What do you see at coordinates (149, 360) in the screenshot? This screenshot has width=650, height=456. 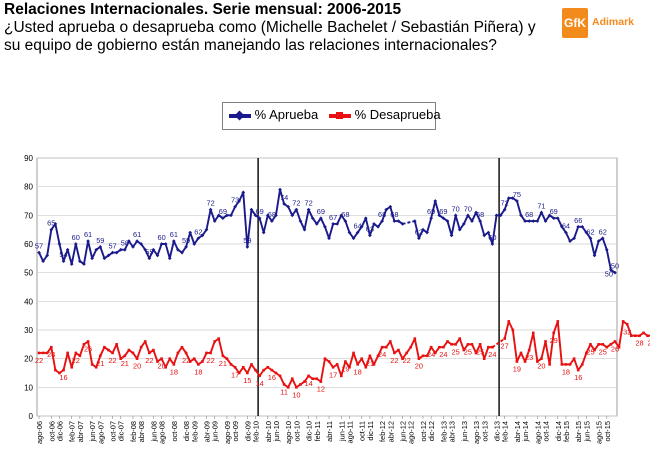 I see `data-label-disapprove-27: 22` at bounding box center [149, 360].